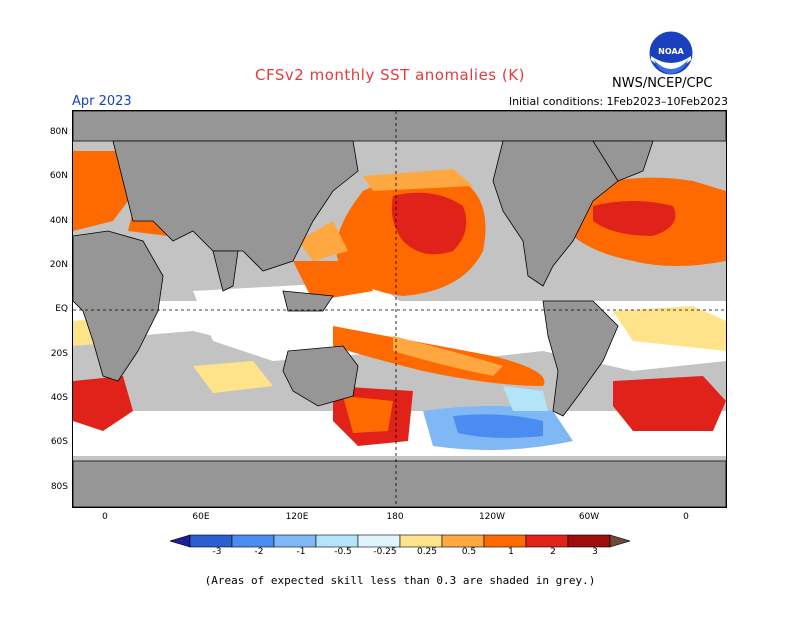  I want to click on colorbar-label: 3, so click(595, 552).